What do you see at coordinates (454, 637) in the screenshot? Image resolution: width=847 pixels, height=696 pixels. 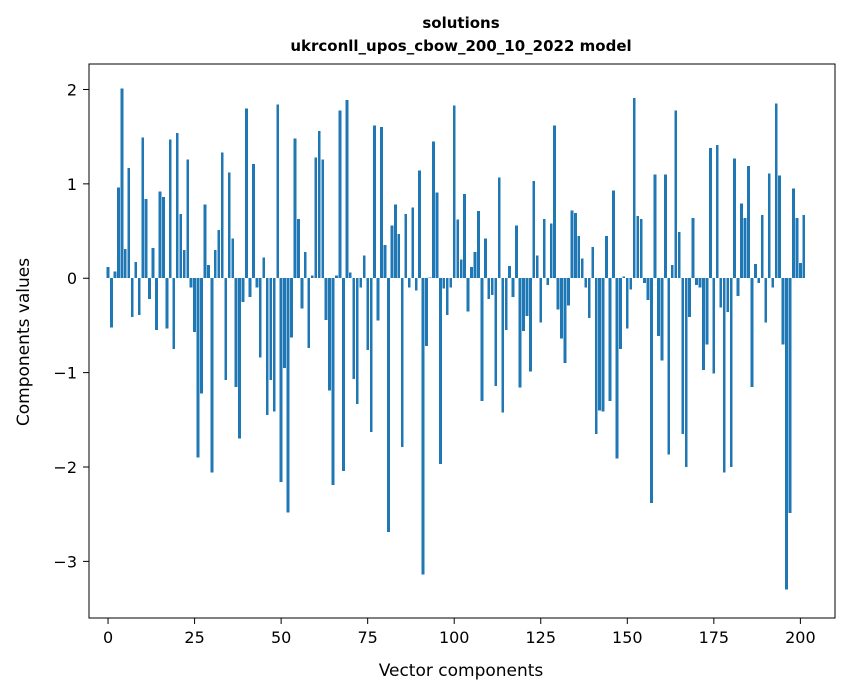 I see `x-tick-label-100: 100` at bounding box center [454, 637].